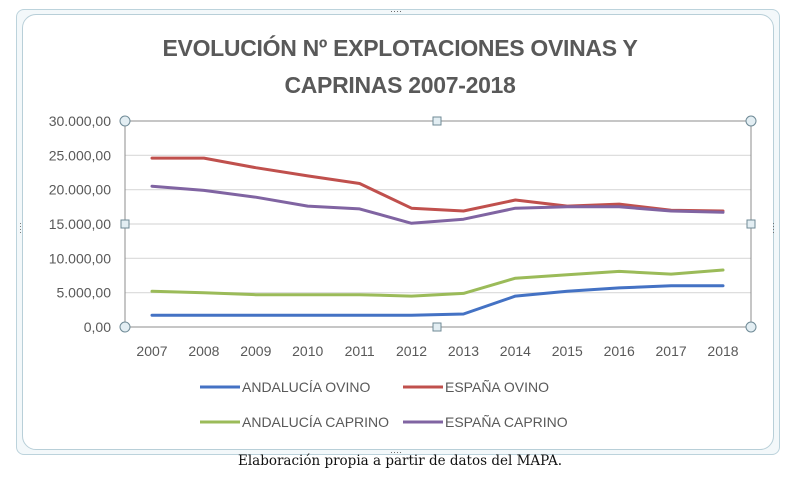 The width and height of the screenshot is (800, 479). I want to click on series-line-andaluc-a-ovino, so click(437, 300).